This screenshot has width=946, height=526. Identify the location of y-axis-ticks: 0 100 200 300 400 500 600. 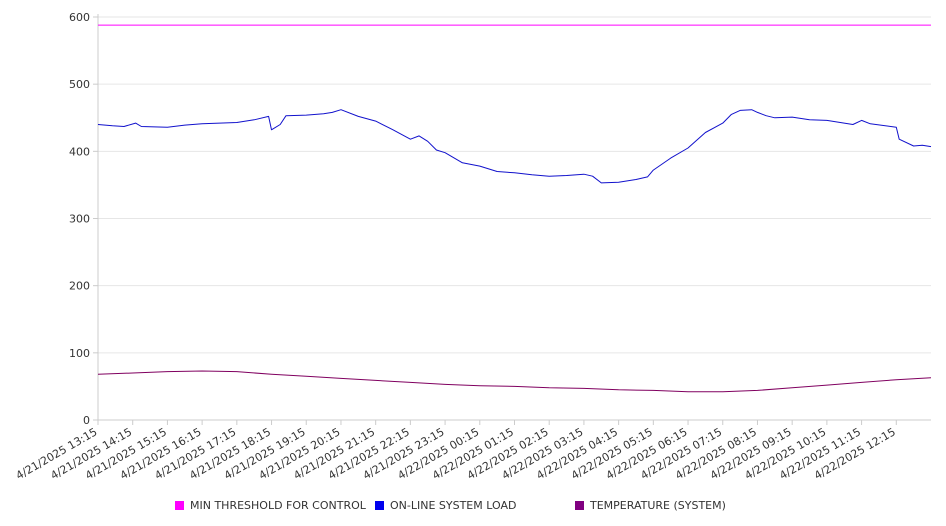
(79, 219).